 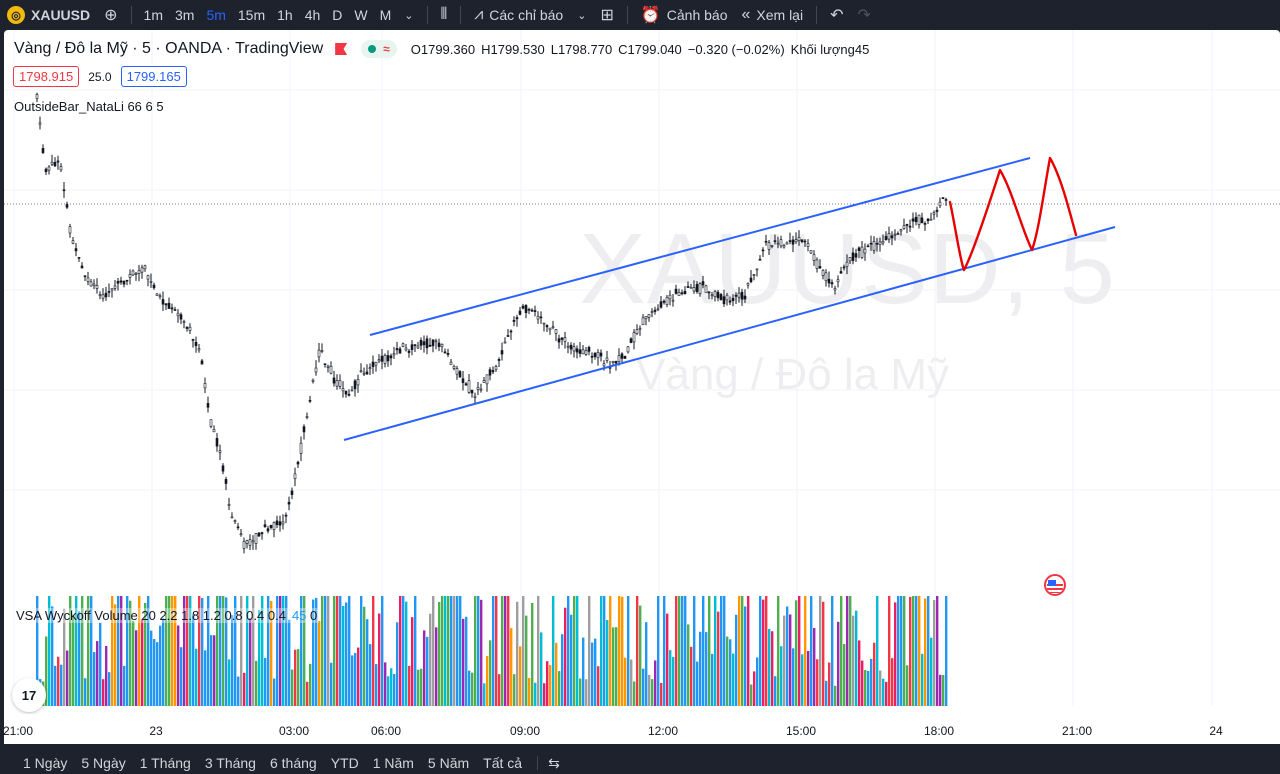 What do you see at coordinates (863, 15) in the screenshot?
I see `redo-button: ↷` at bounding box center [863, 15].